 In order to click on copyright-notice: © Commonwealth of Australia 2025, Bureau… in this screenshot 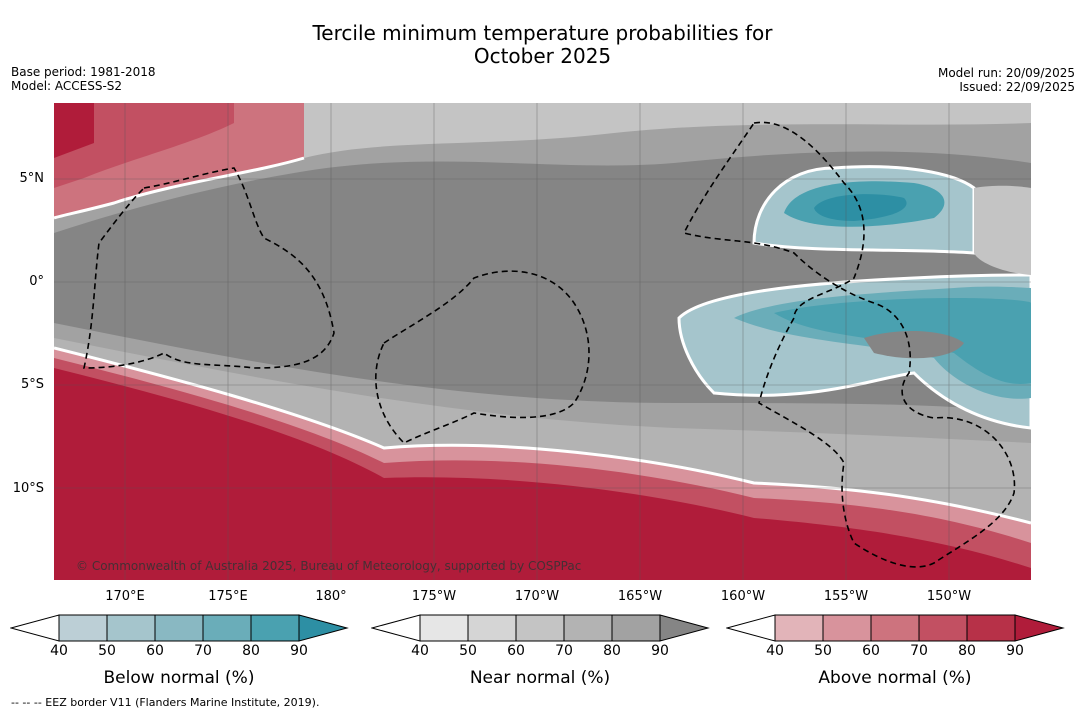, I will do `click(329, 566)`.